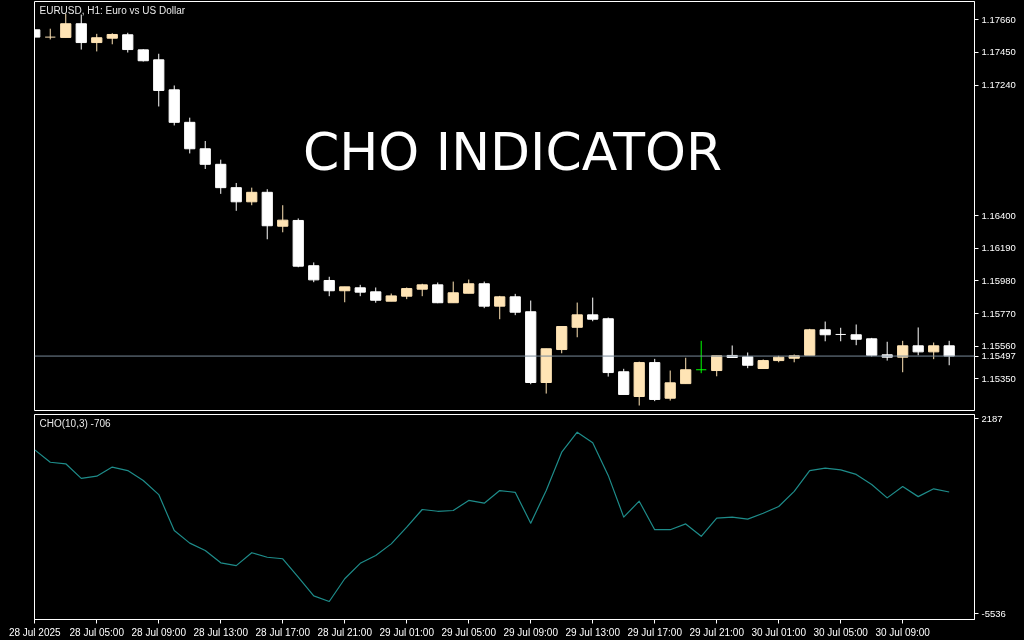  I want to click on chart-subtitle: EURUSD, H1: Euro vs US Dollar, so click(112, 10).